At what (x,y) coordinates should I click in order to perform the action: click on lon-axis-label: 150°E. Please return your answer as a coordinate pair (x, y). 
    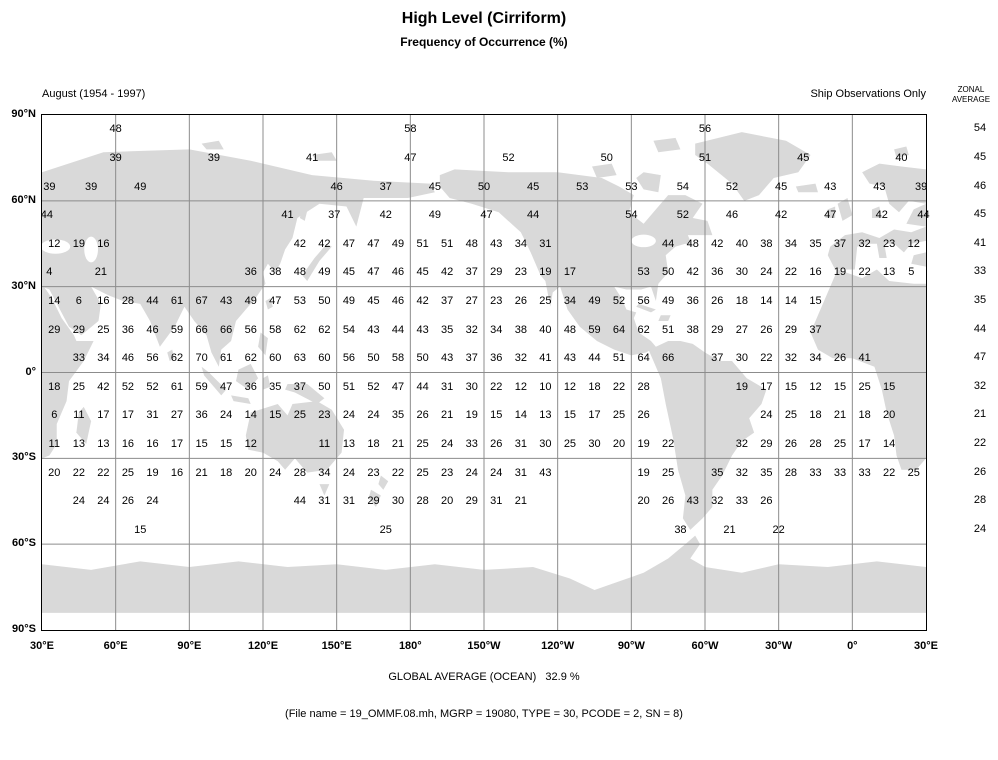
    Looking at the image, I should click on (336, 646).